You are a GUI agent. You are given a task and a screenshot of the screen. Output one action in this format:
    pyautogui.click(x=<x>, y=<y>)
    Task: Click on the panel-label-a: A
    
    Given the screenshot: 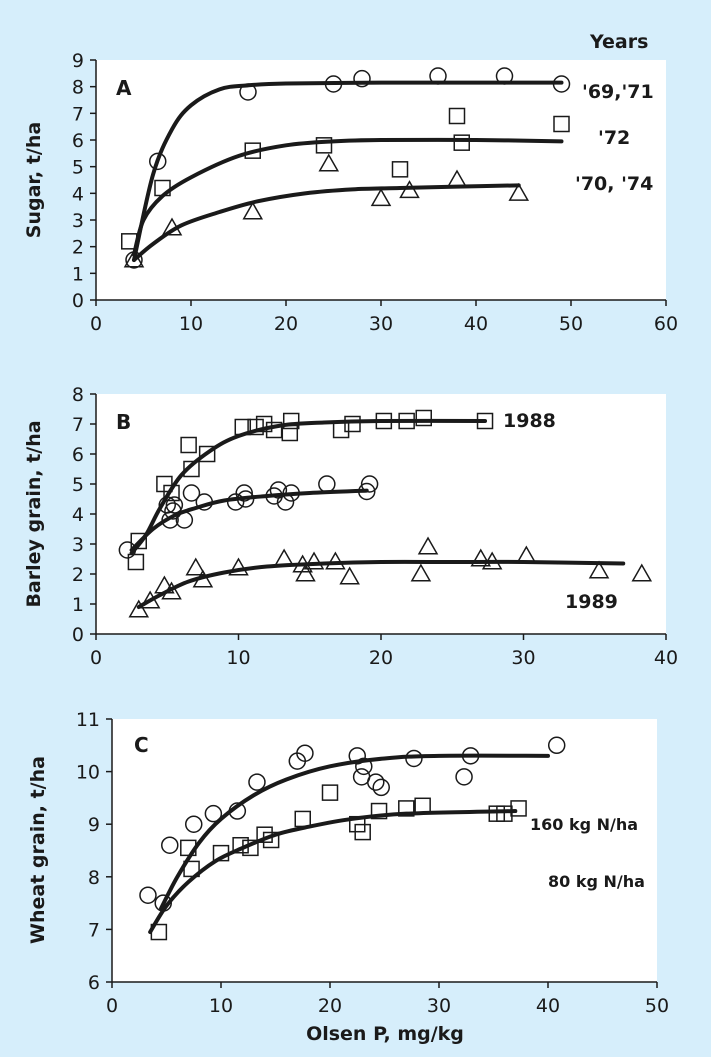 What is the action you would take?
    pyautogui.click(x=124, y=88)
    